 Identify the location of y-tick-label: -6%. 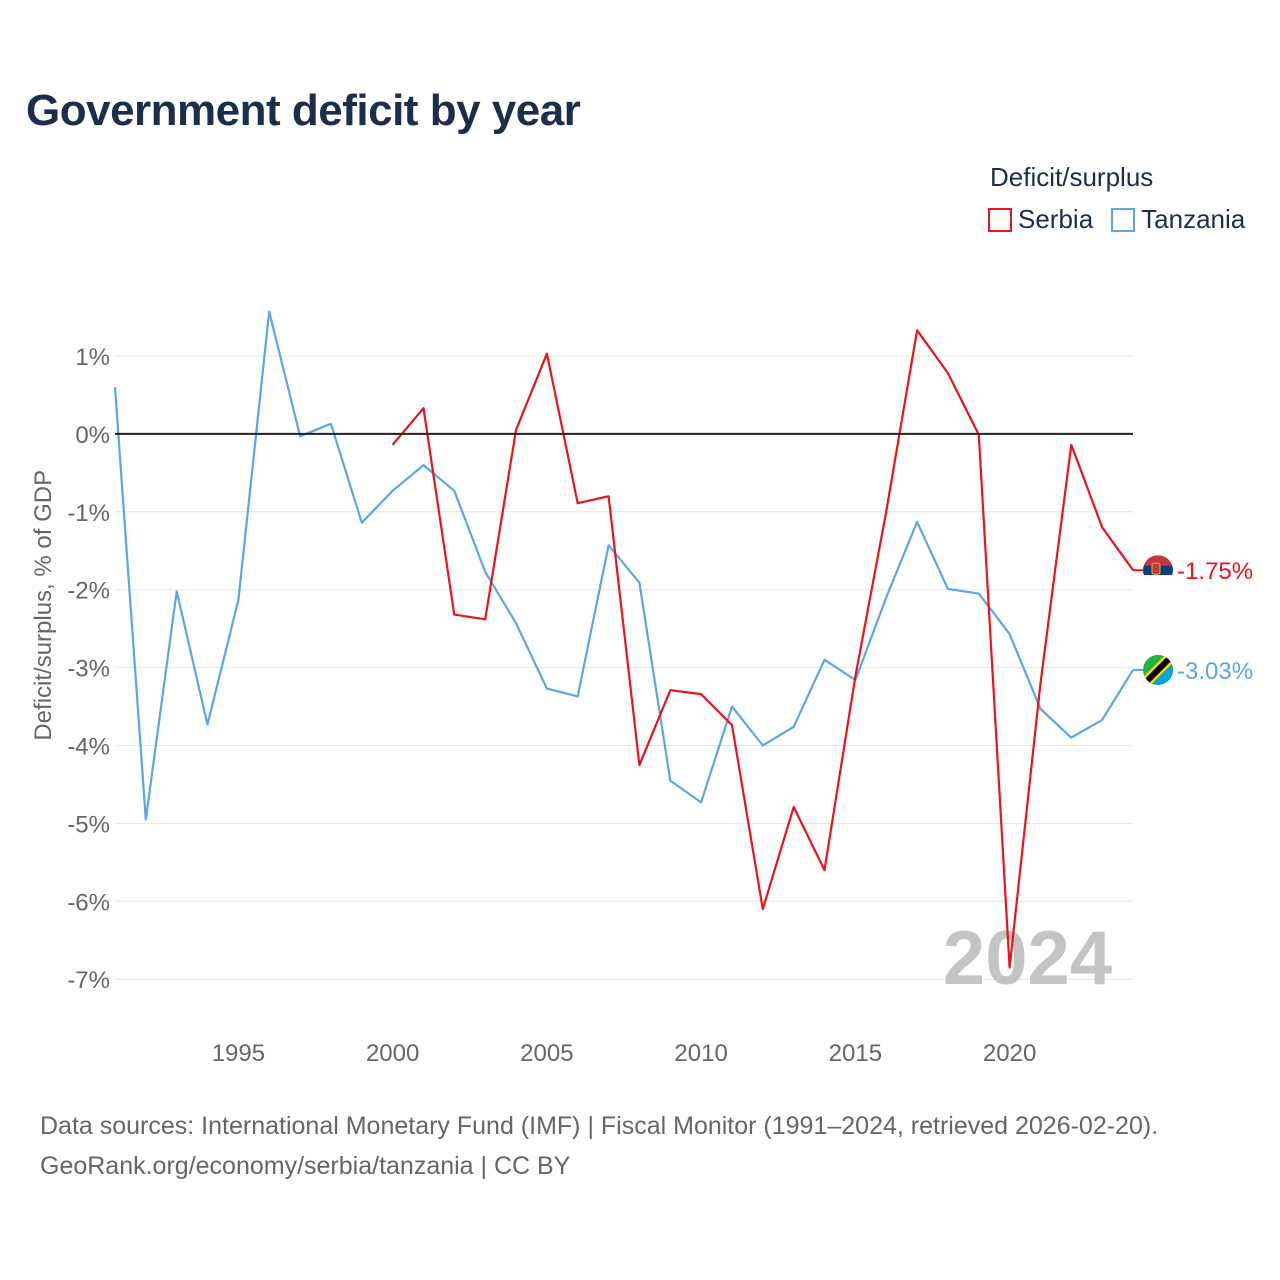
(88, 902).